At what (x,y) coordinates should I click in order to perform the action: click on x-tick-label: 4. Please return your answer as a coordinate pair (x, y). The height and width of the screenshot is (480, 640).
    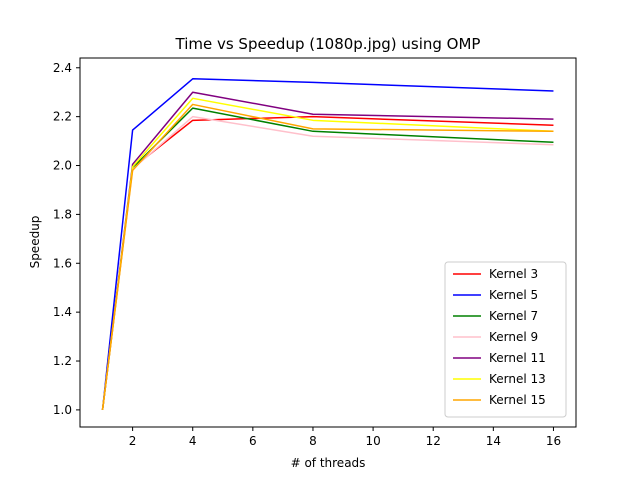
    Looking at the image, I should click on (193, 441).